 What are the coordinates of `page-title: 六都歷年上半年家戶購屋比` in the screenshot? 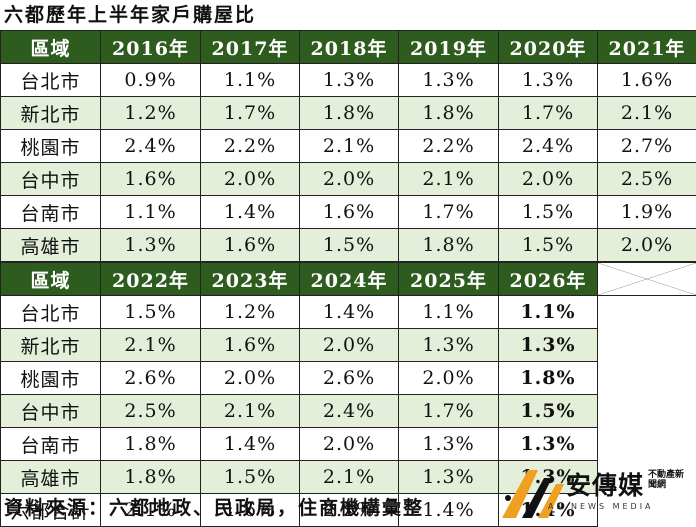 It's located at (130, 15).